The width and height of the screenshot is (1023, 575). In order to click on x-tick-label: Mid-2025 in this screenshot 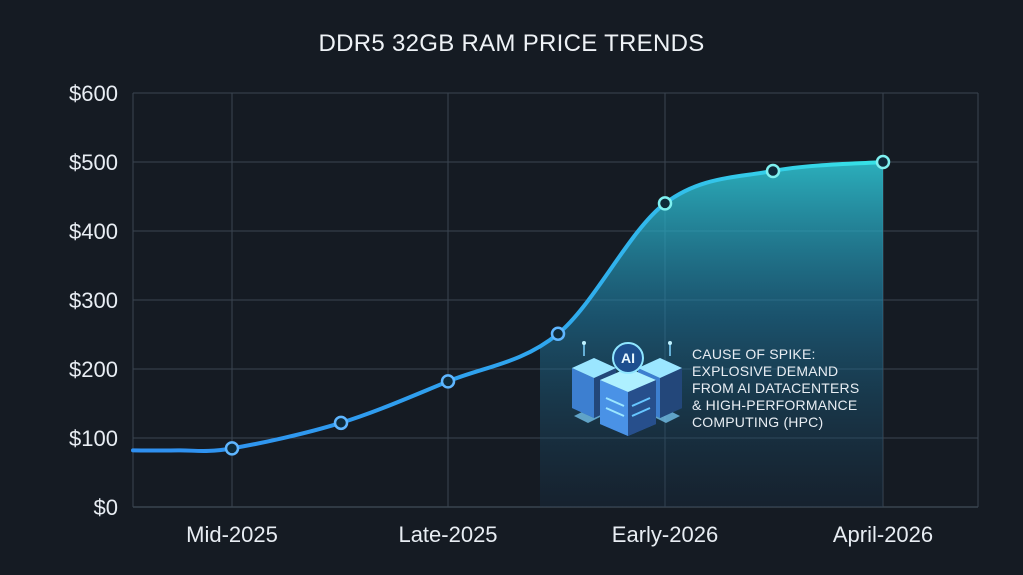, I will do `click(232, 534)`.